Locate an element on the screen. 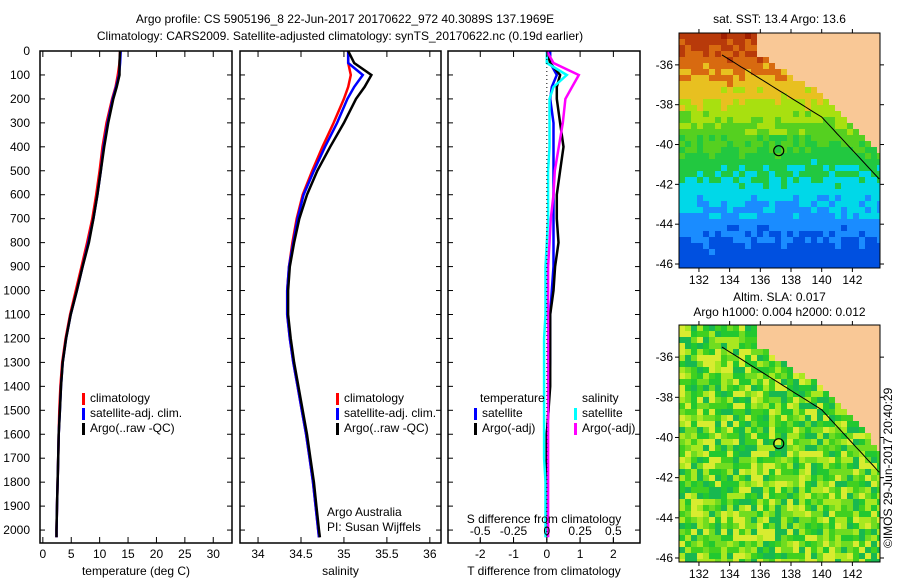  legend-group-title: temperature is located at coordinates (512, 398).